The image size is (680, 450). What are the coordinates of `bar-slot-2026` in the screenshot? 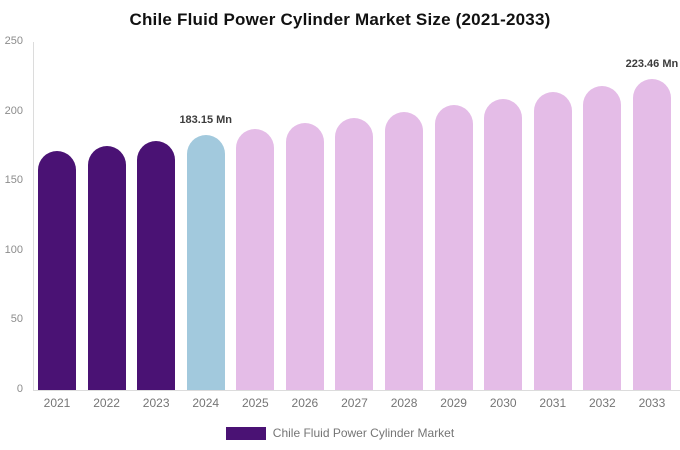 It's located at (304, 216).